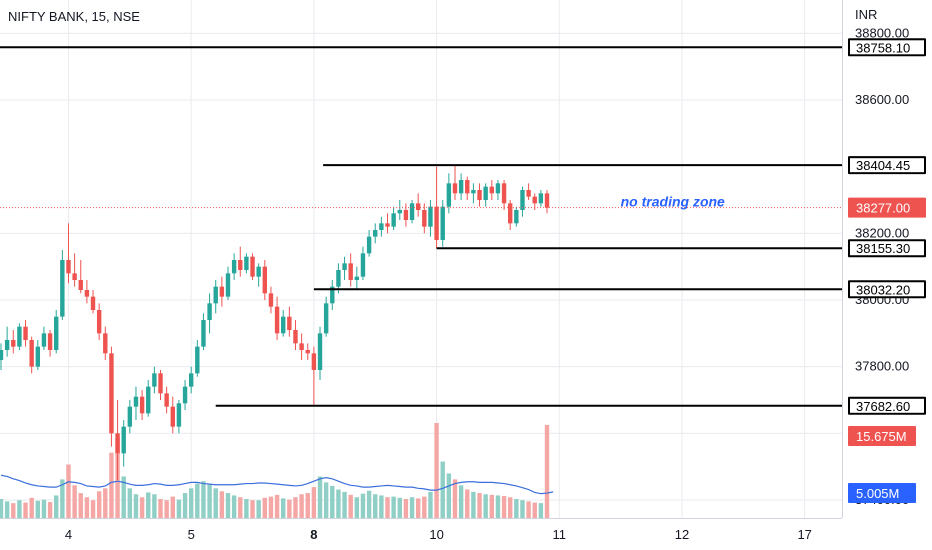 The width and height of the screenshot is (932, 550). What do you see at coordinates (68, 534) in the screenshot?
I see `x-tick-label: 4` at bounding box center [68, 534].